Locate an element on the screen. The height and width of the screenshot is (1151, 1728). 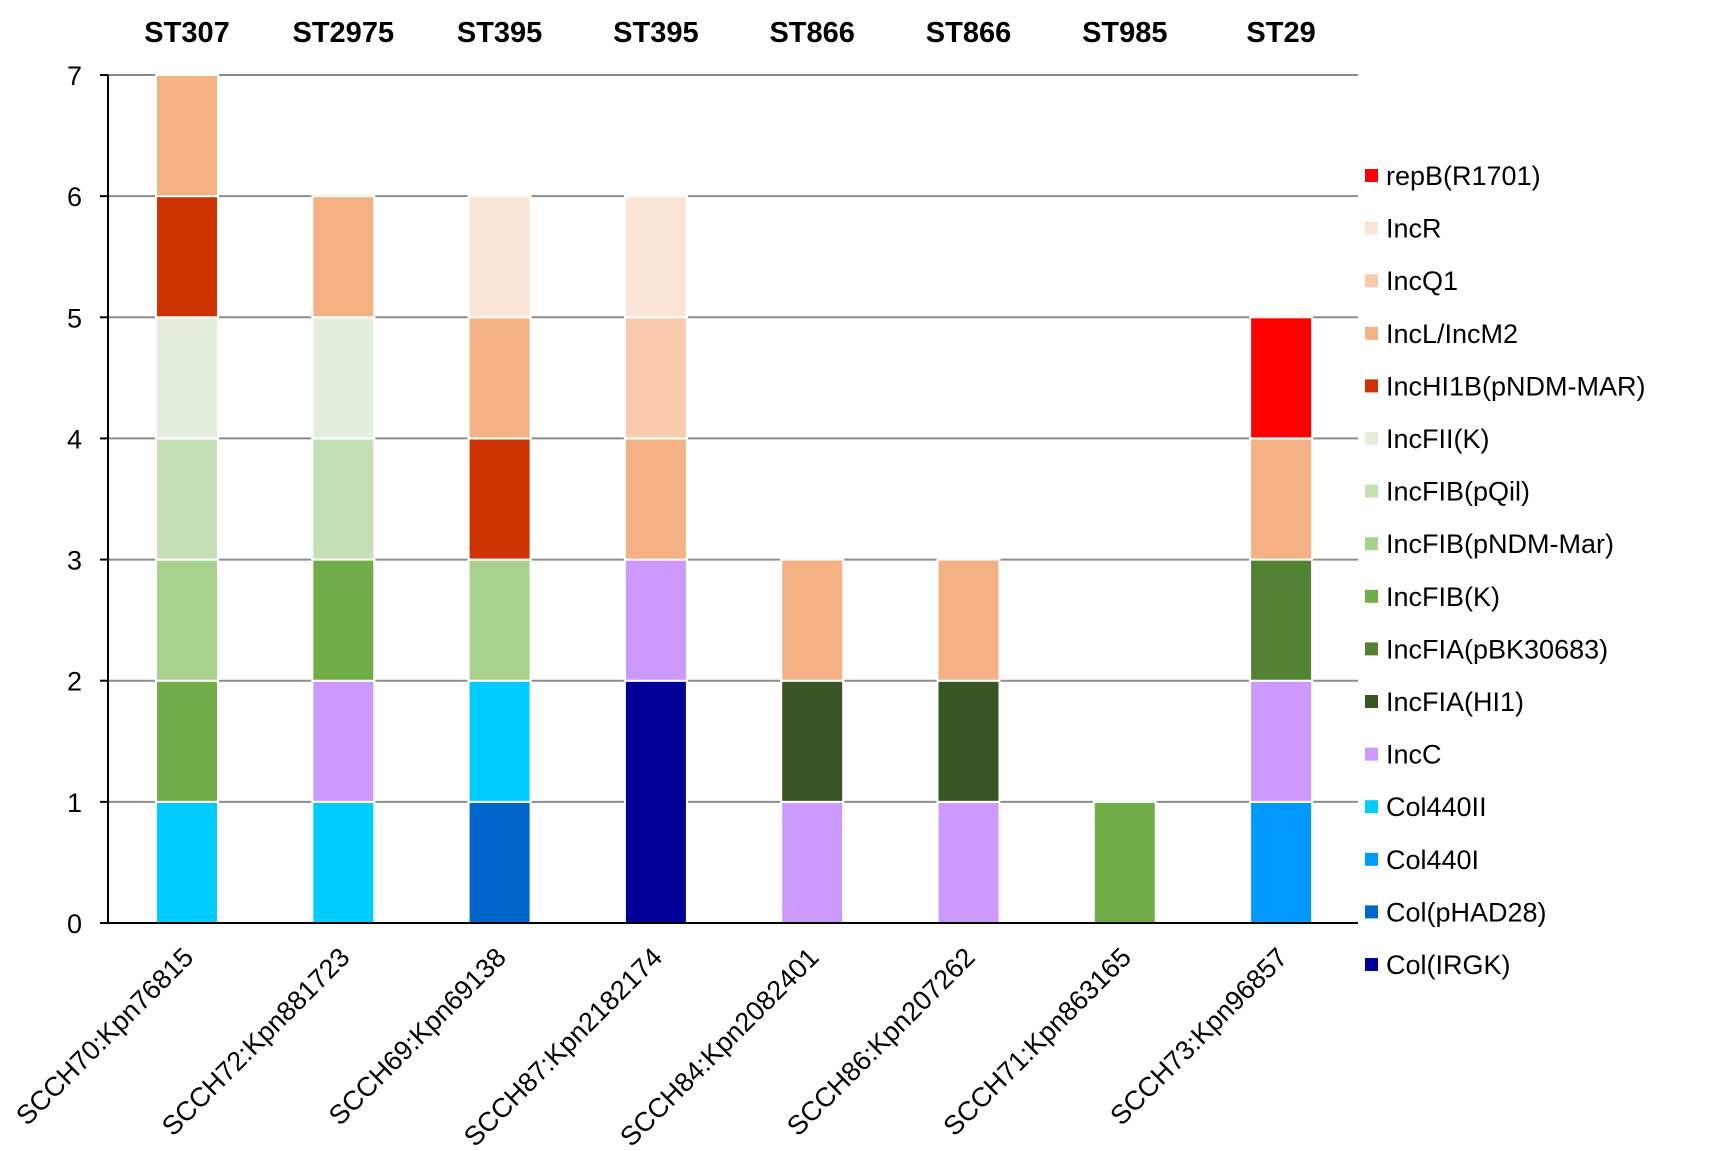
sequence-type-label: ST866 is located at coordinates (811, 33).